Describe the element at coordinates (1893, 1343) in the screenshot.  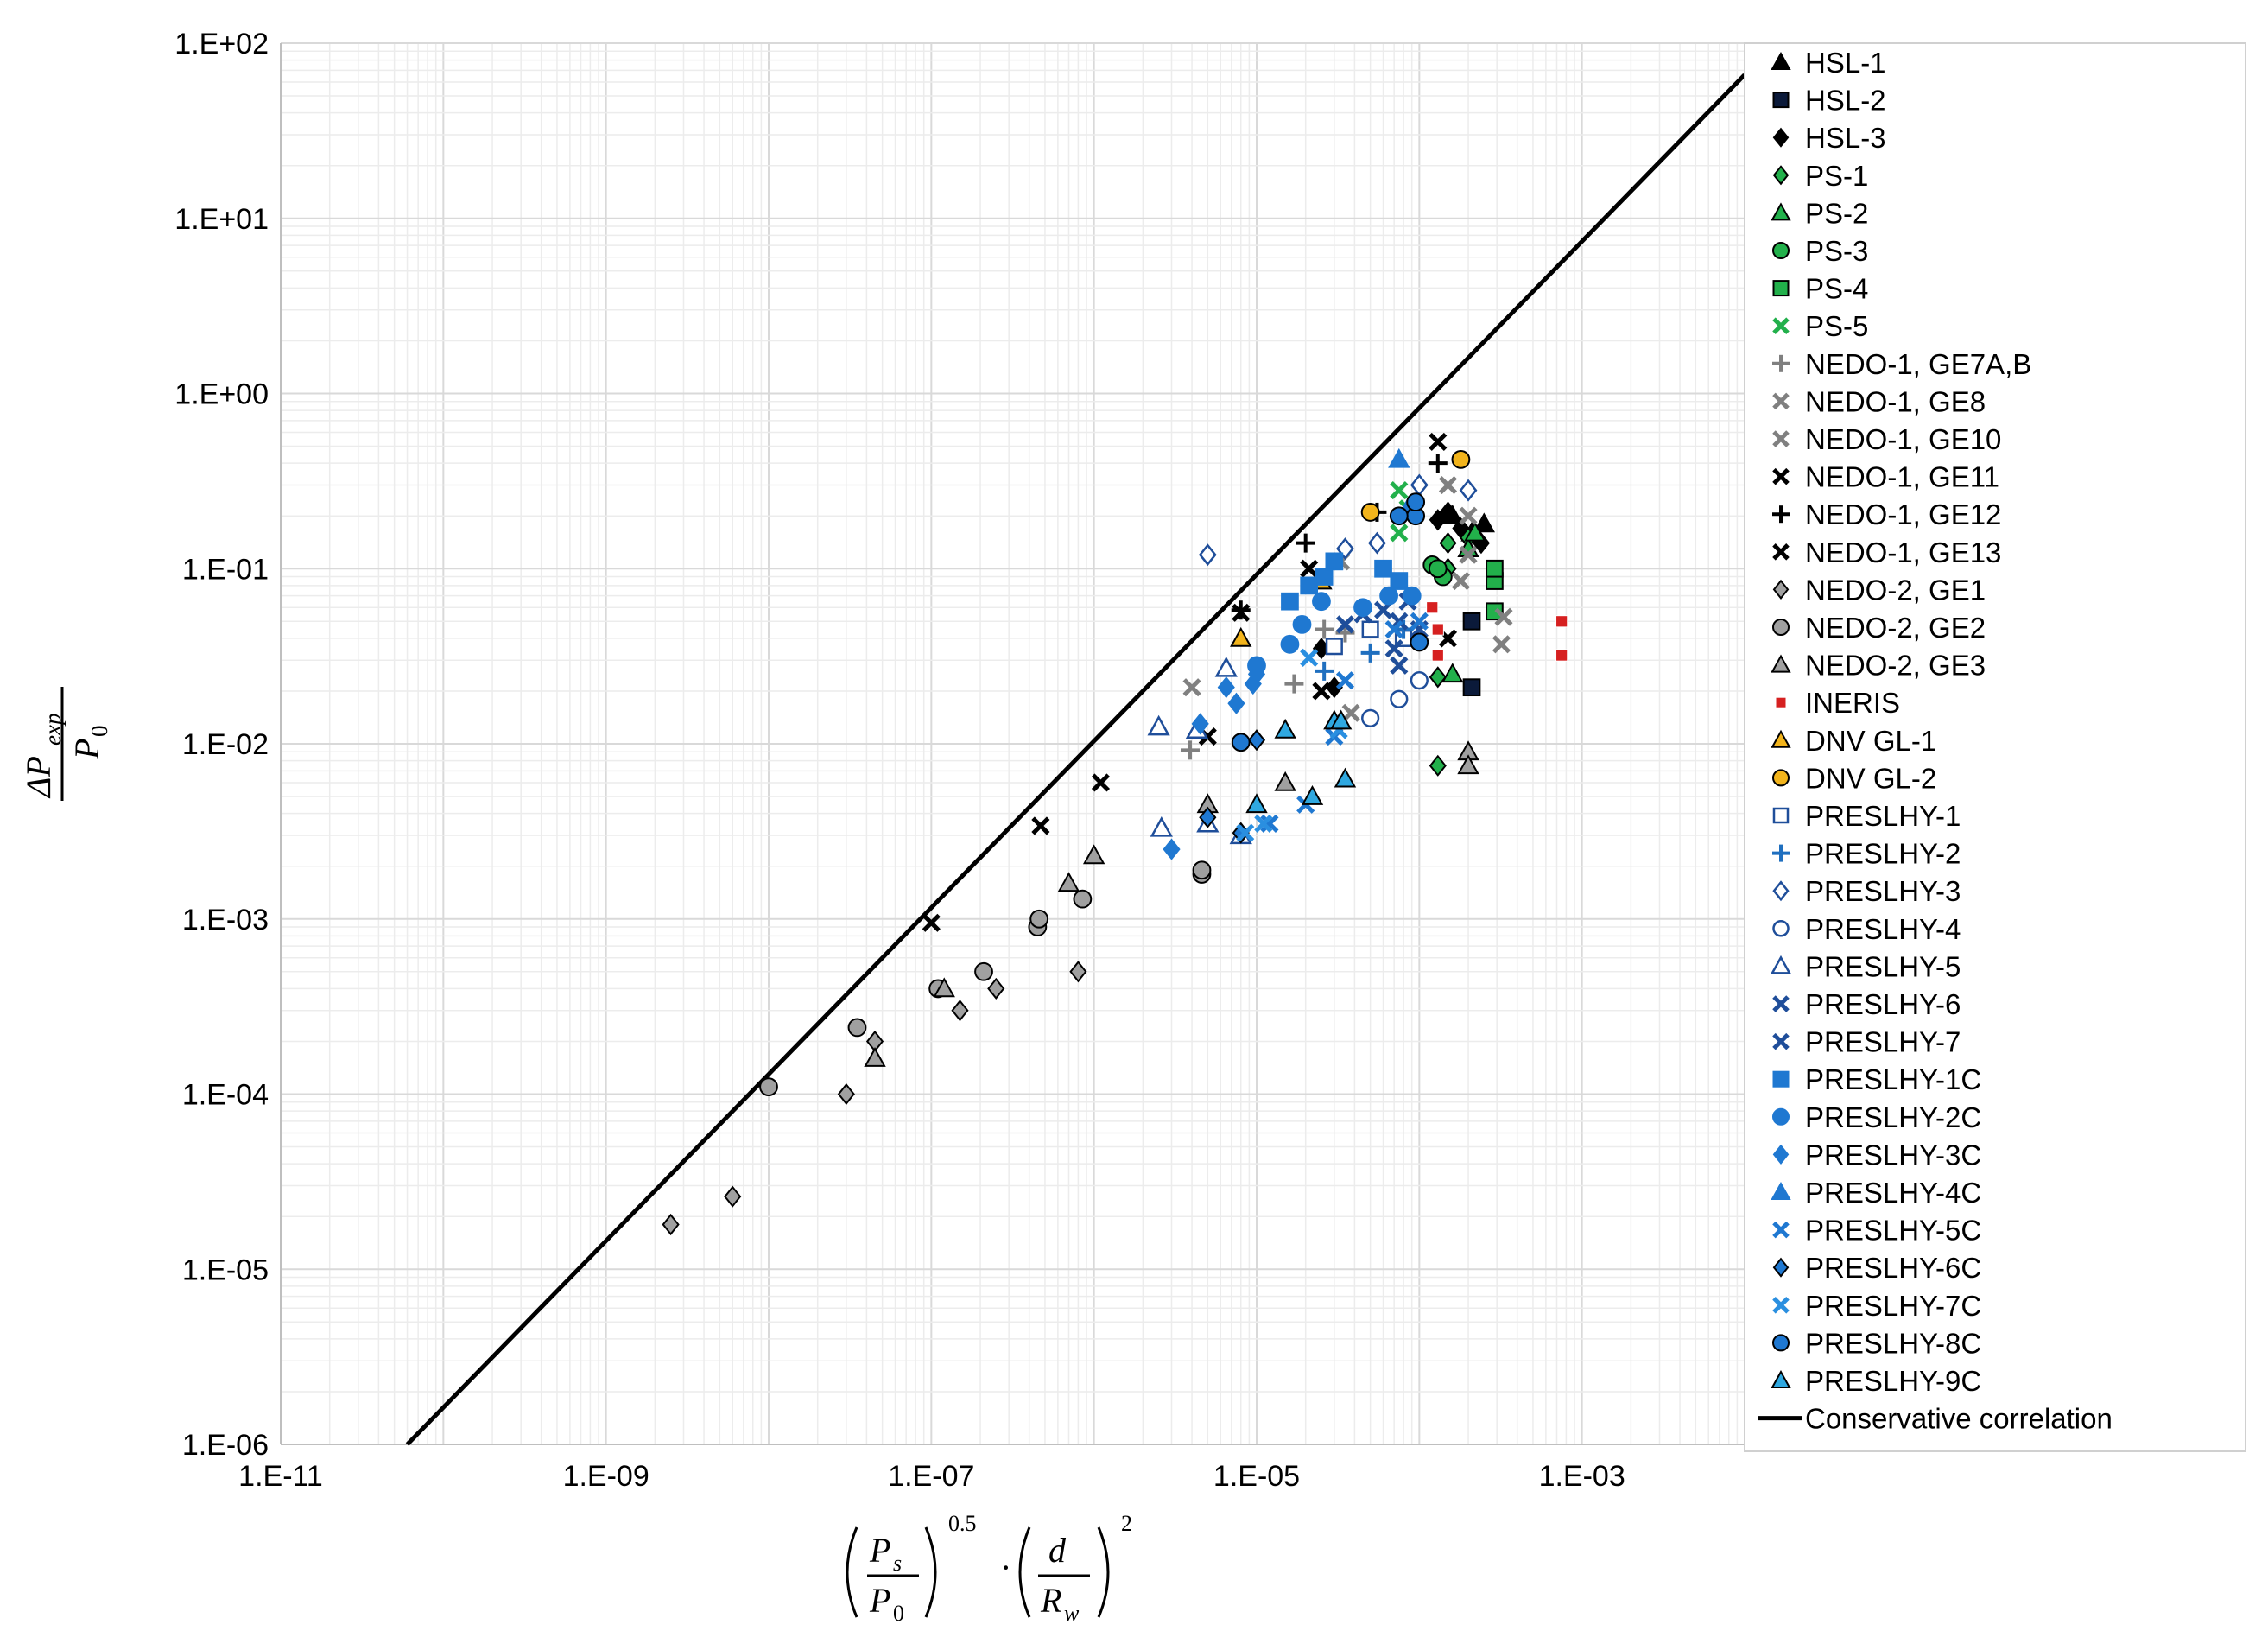
I see `legend-label: PRESLHY-8C` at that location.